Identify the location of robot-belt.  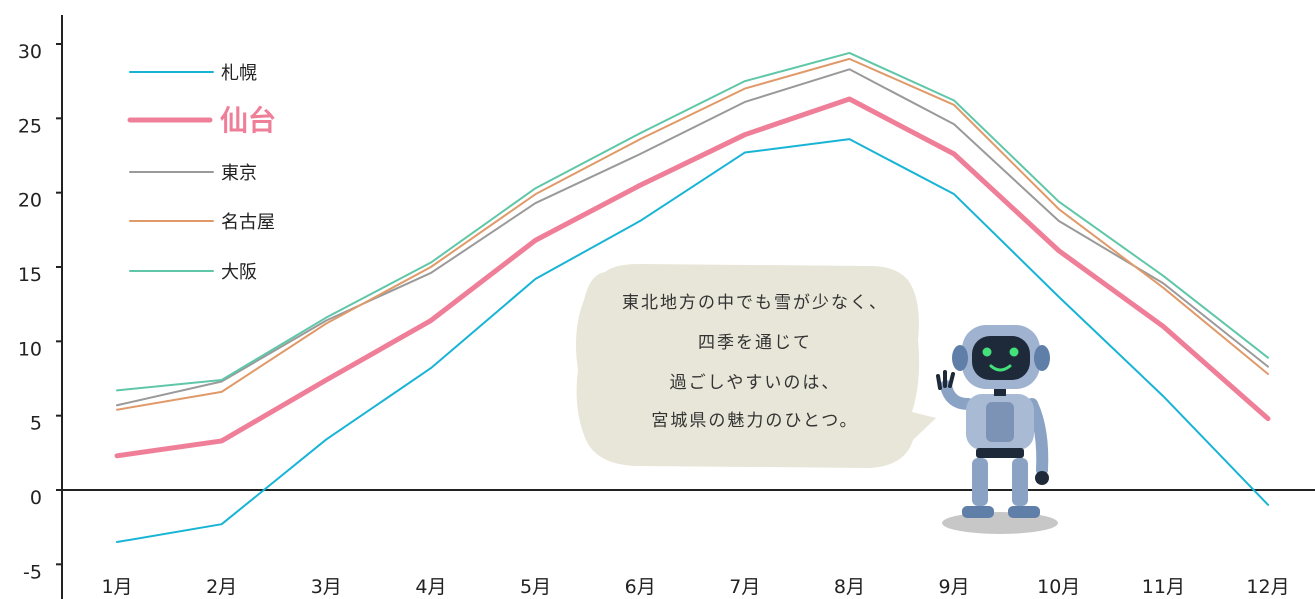
(1000, 453).